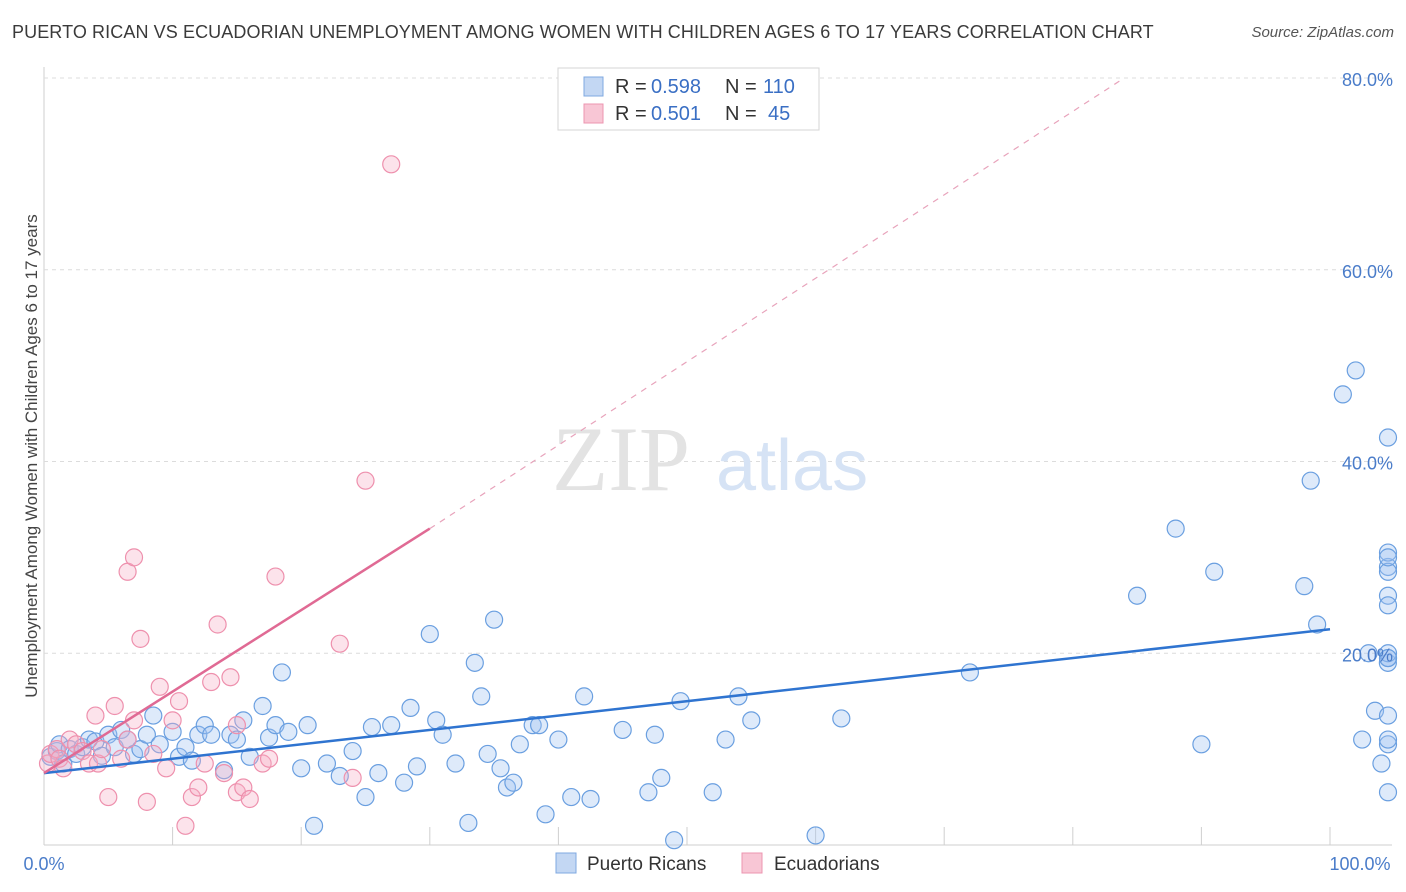 The image size is (1406, 892). I want to click on trend-line-ecuadorians, so click(237, 651).